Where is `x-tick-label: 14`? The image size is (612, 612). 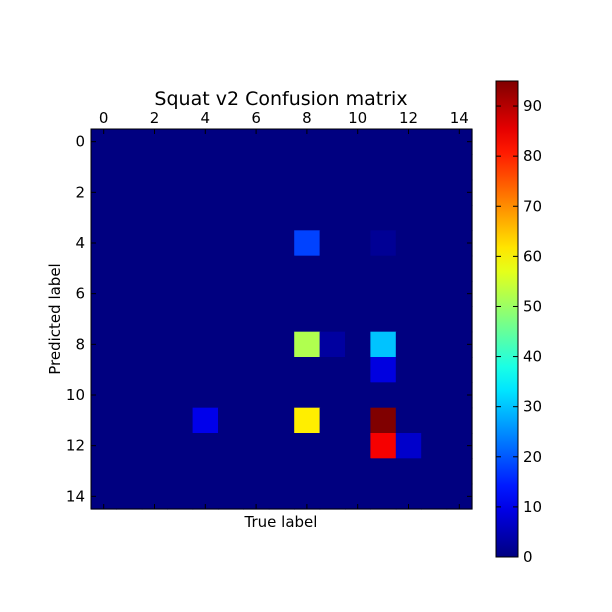 x-tick-label: 14 is located at coordinates (459, 118).